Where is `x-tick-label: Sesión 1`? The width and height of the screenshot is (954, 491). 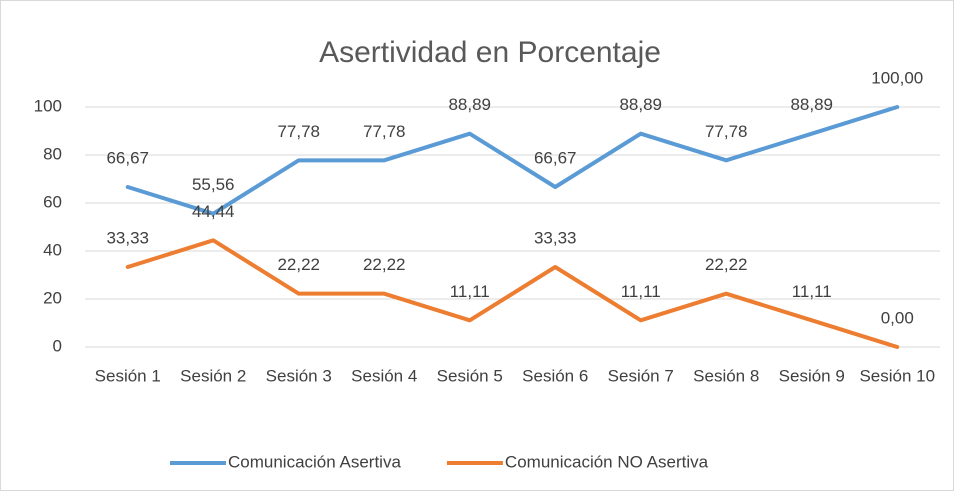 x-tick-label: Sesión 1 is located at coordinates (128, 375).